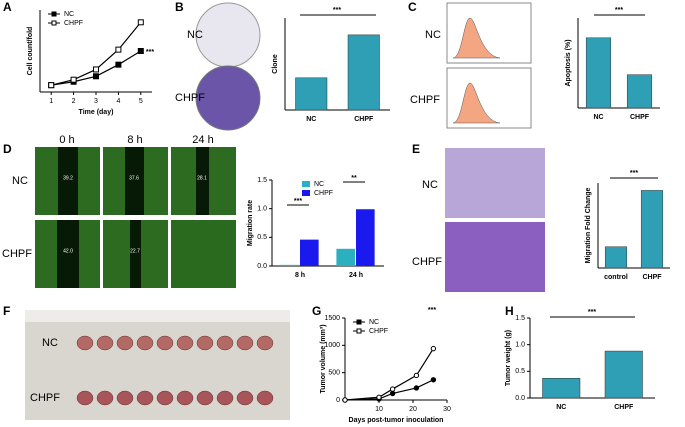  What do you see at coordinates (68, 178) in the screenshot?
I see `wound-width: 39.2` at bounding box center [68, 178].